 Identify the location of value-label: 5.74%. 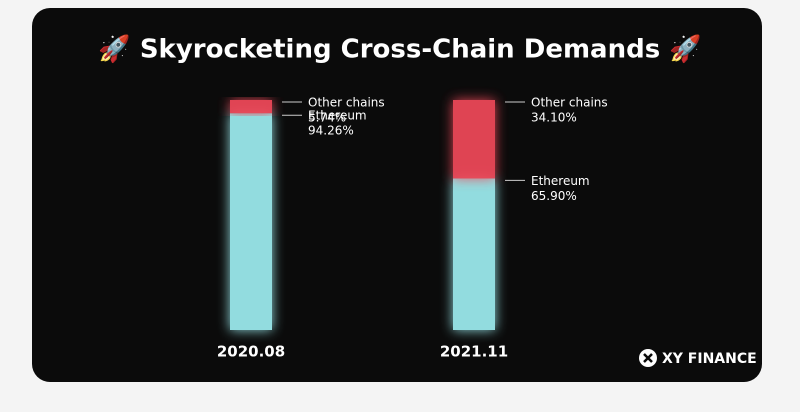
(327, 118).